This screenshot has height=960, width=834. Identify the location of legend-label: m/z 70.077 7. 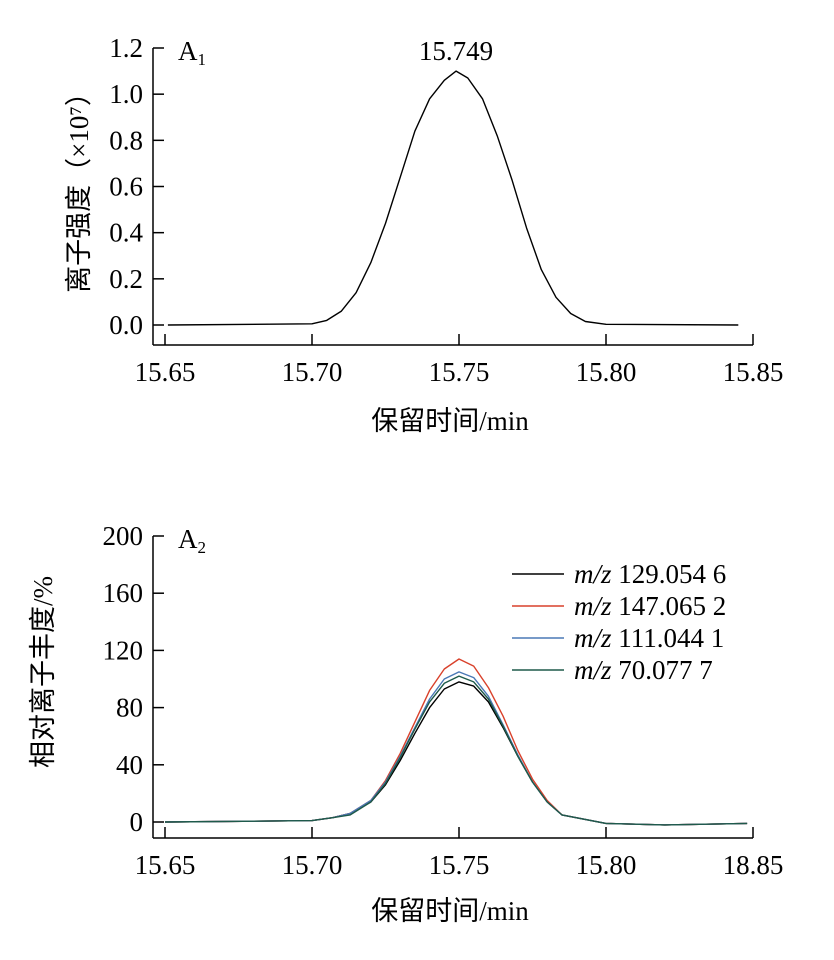
(643, 670).